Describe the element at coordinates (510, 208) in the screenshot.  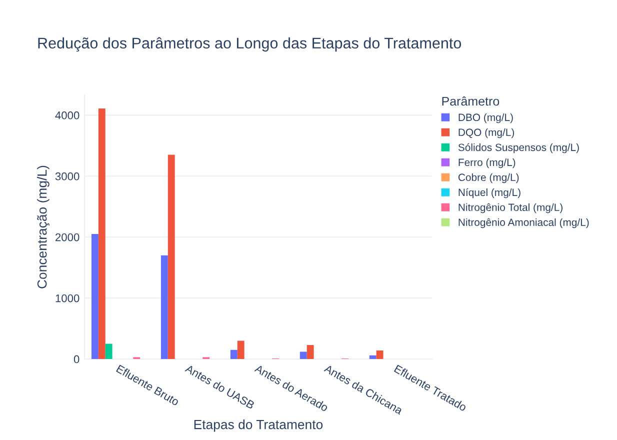
I see `legend-label: Nitrogênio Total (mg/L)` at that location.